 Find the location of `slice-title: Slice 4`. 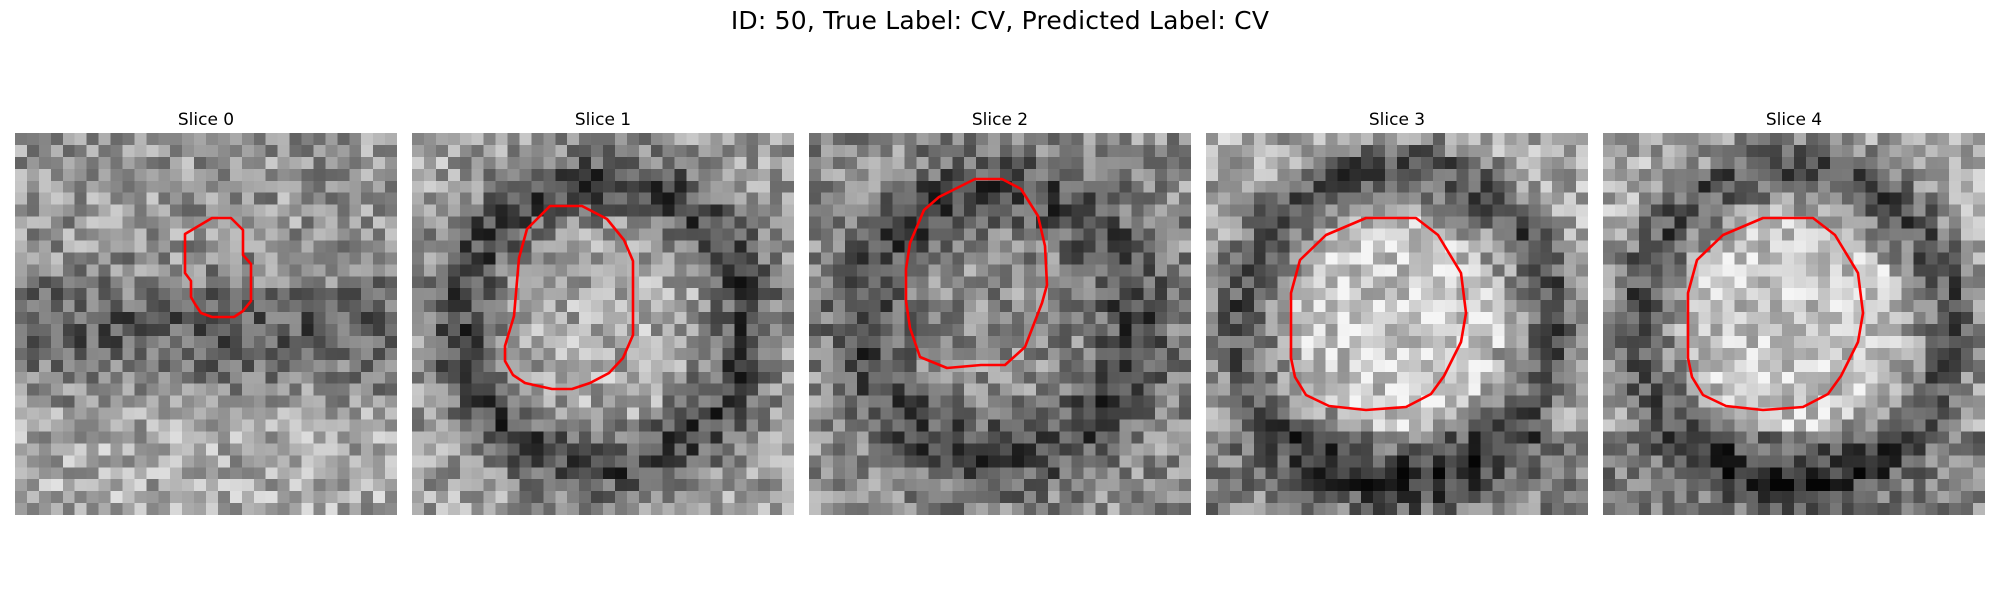

slice-title: Slice 4 is located at coordinates (1794, 120).